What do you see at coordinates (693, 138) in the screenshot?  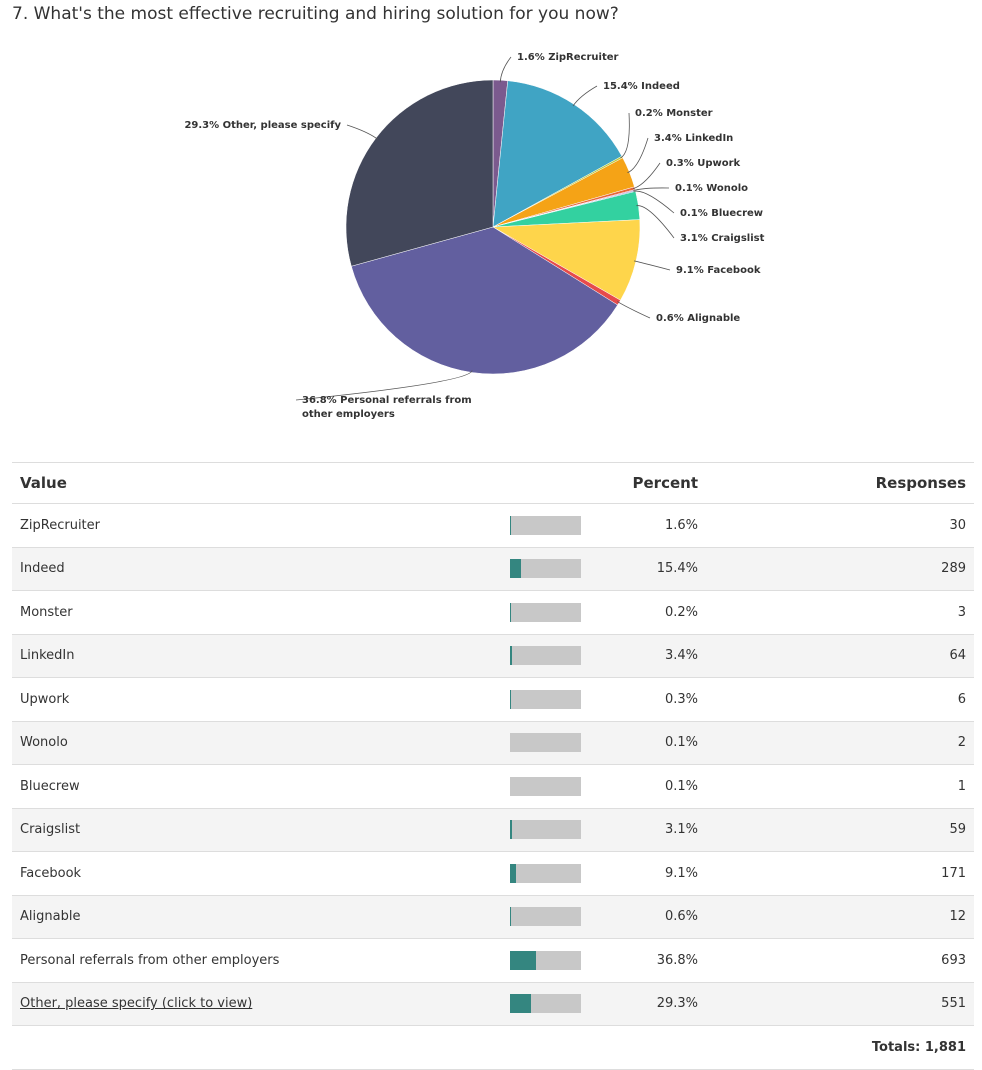 I see `pie-label: 3.4% LinkedIn` at bounding box center [693, 138].